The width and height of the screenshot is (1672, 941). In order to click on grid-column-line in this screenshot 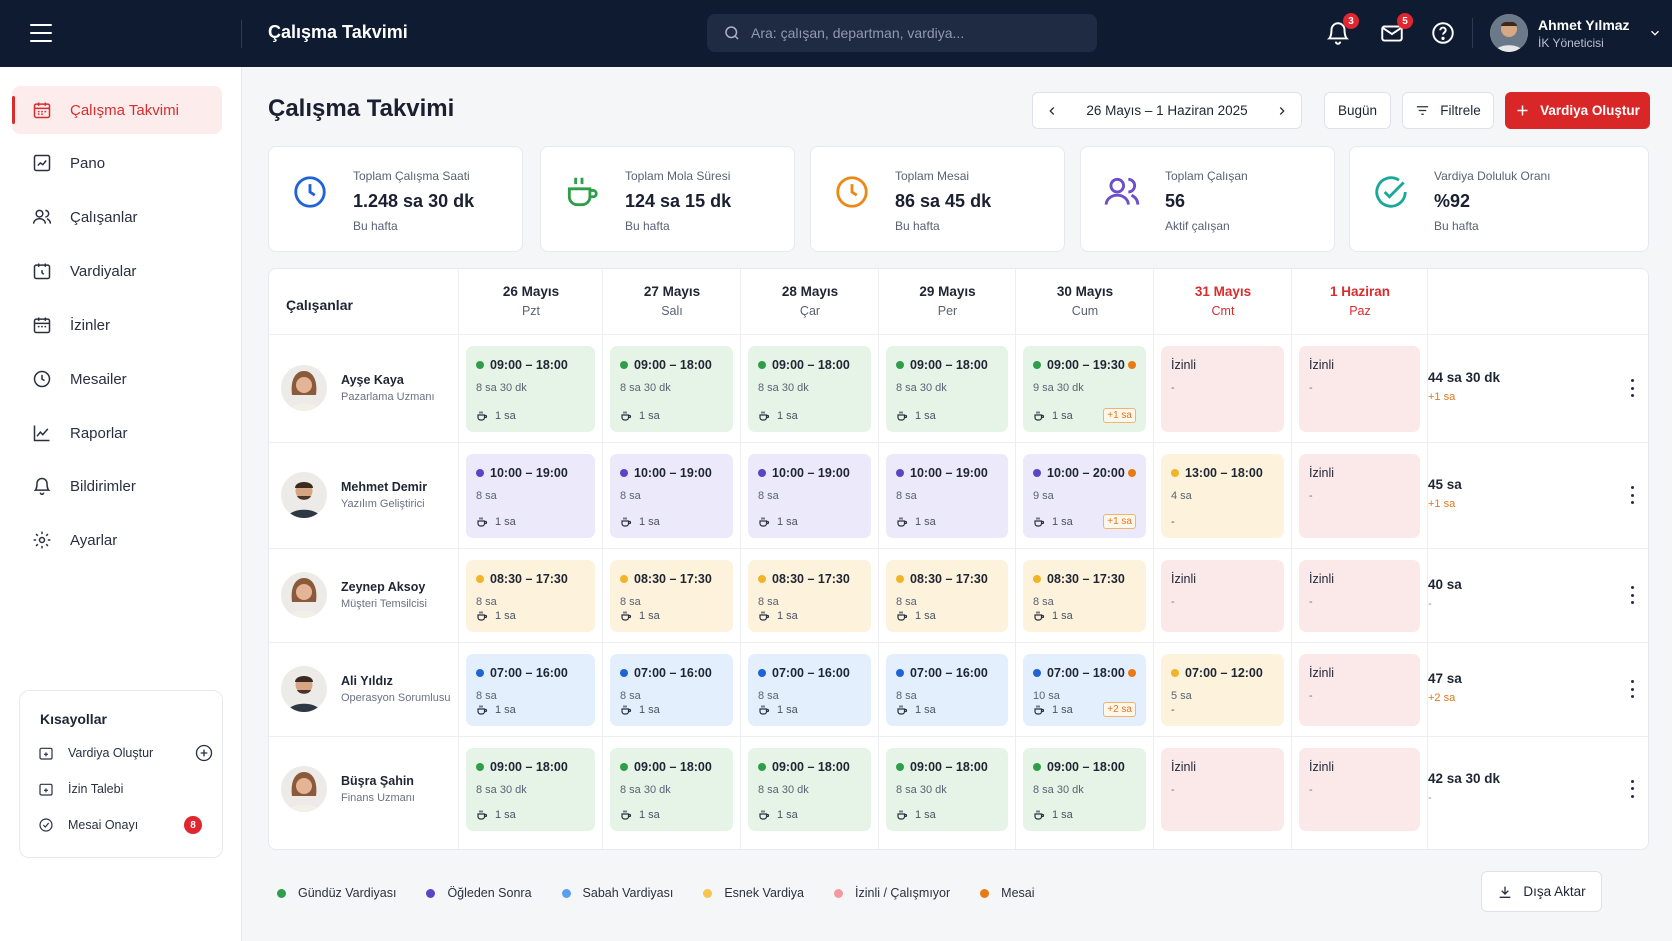, I will do `click(878, 559)`.